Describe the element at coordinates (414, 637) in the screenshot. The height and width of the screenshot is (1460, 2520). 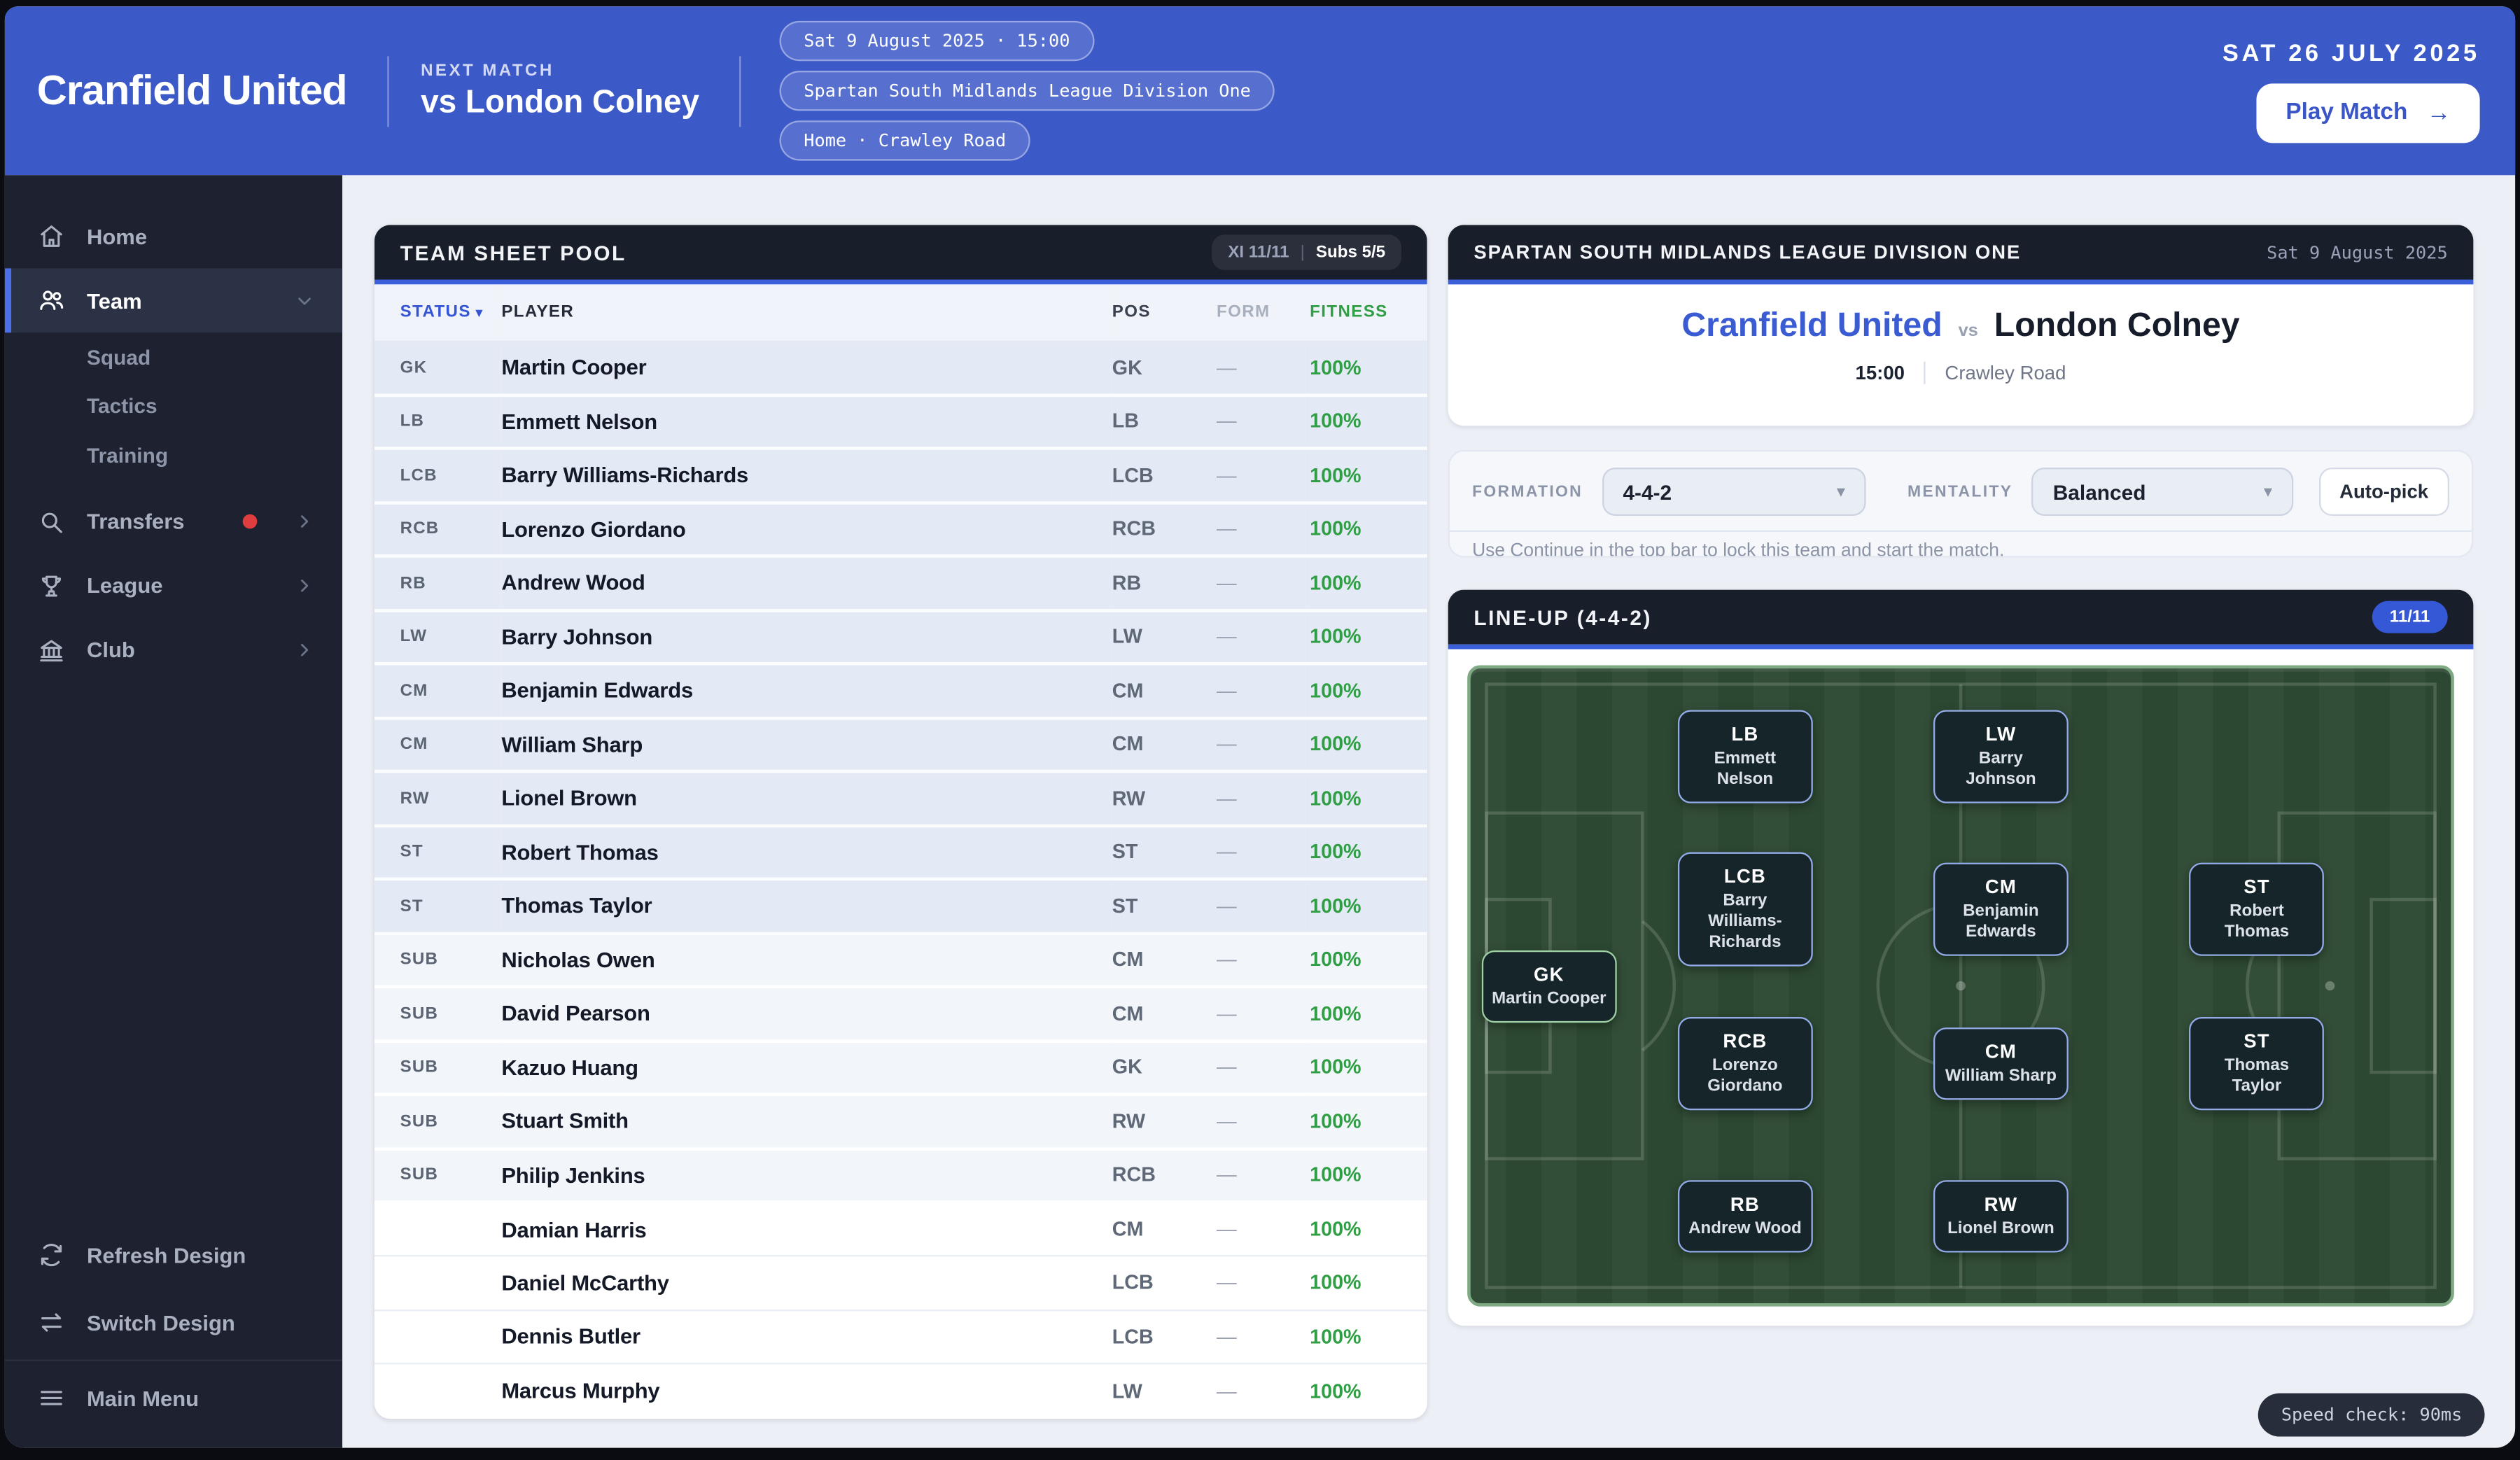
I see `row-status: LW` at that location.